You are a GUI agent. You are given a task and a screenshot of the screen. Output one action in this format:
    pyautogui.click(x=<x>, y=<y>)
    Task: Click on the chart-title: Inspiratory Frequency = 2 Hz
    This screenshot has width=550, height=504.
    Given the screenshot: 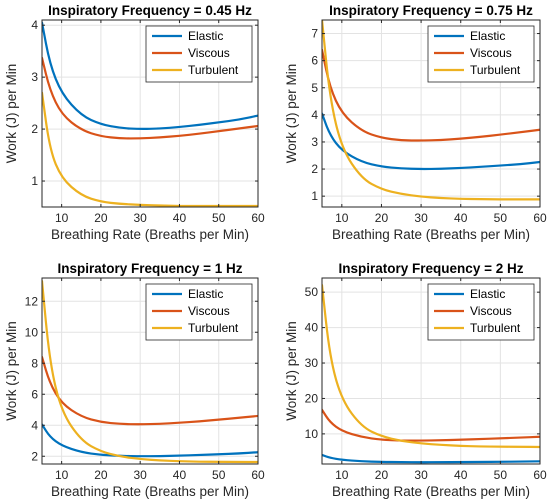 What is the action you would take?
    pyautogui.click(x=431, y=268)
    